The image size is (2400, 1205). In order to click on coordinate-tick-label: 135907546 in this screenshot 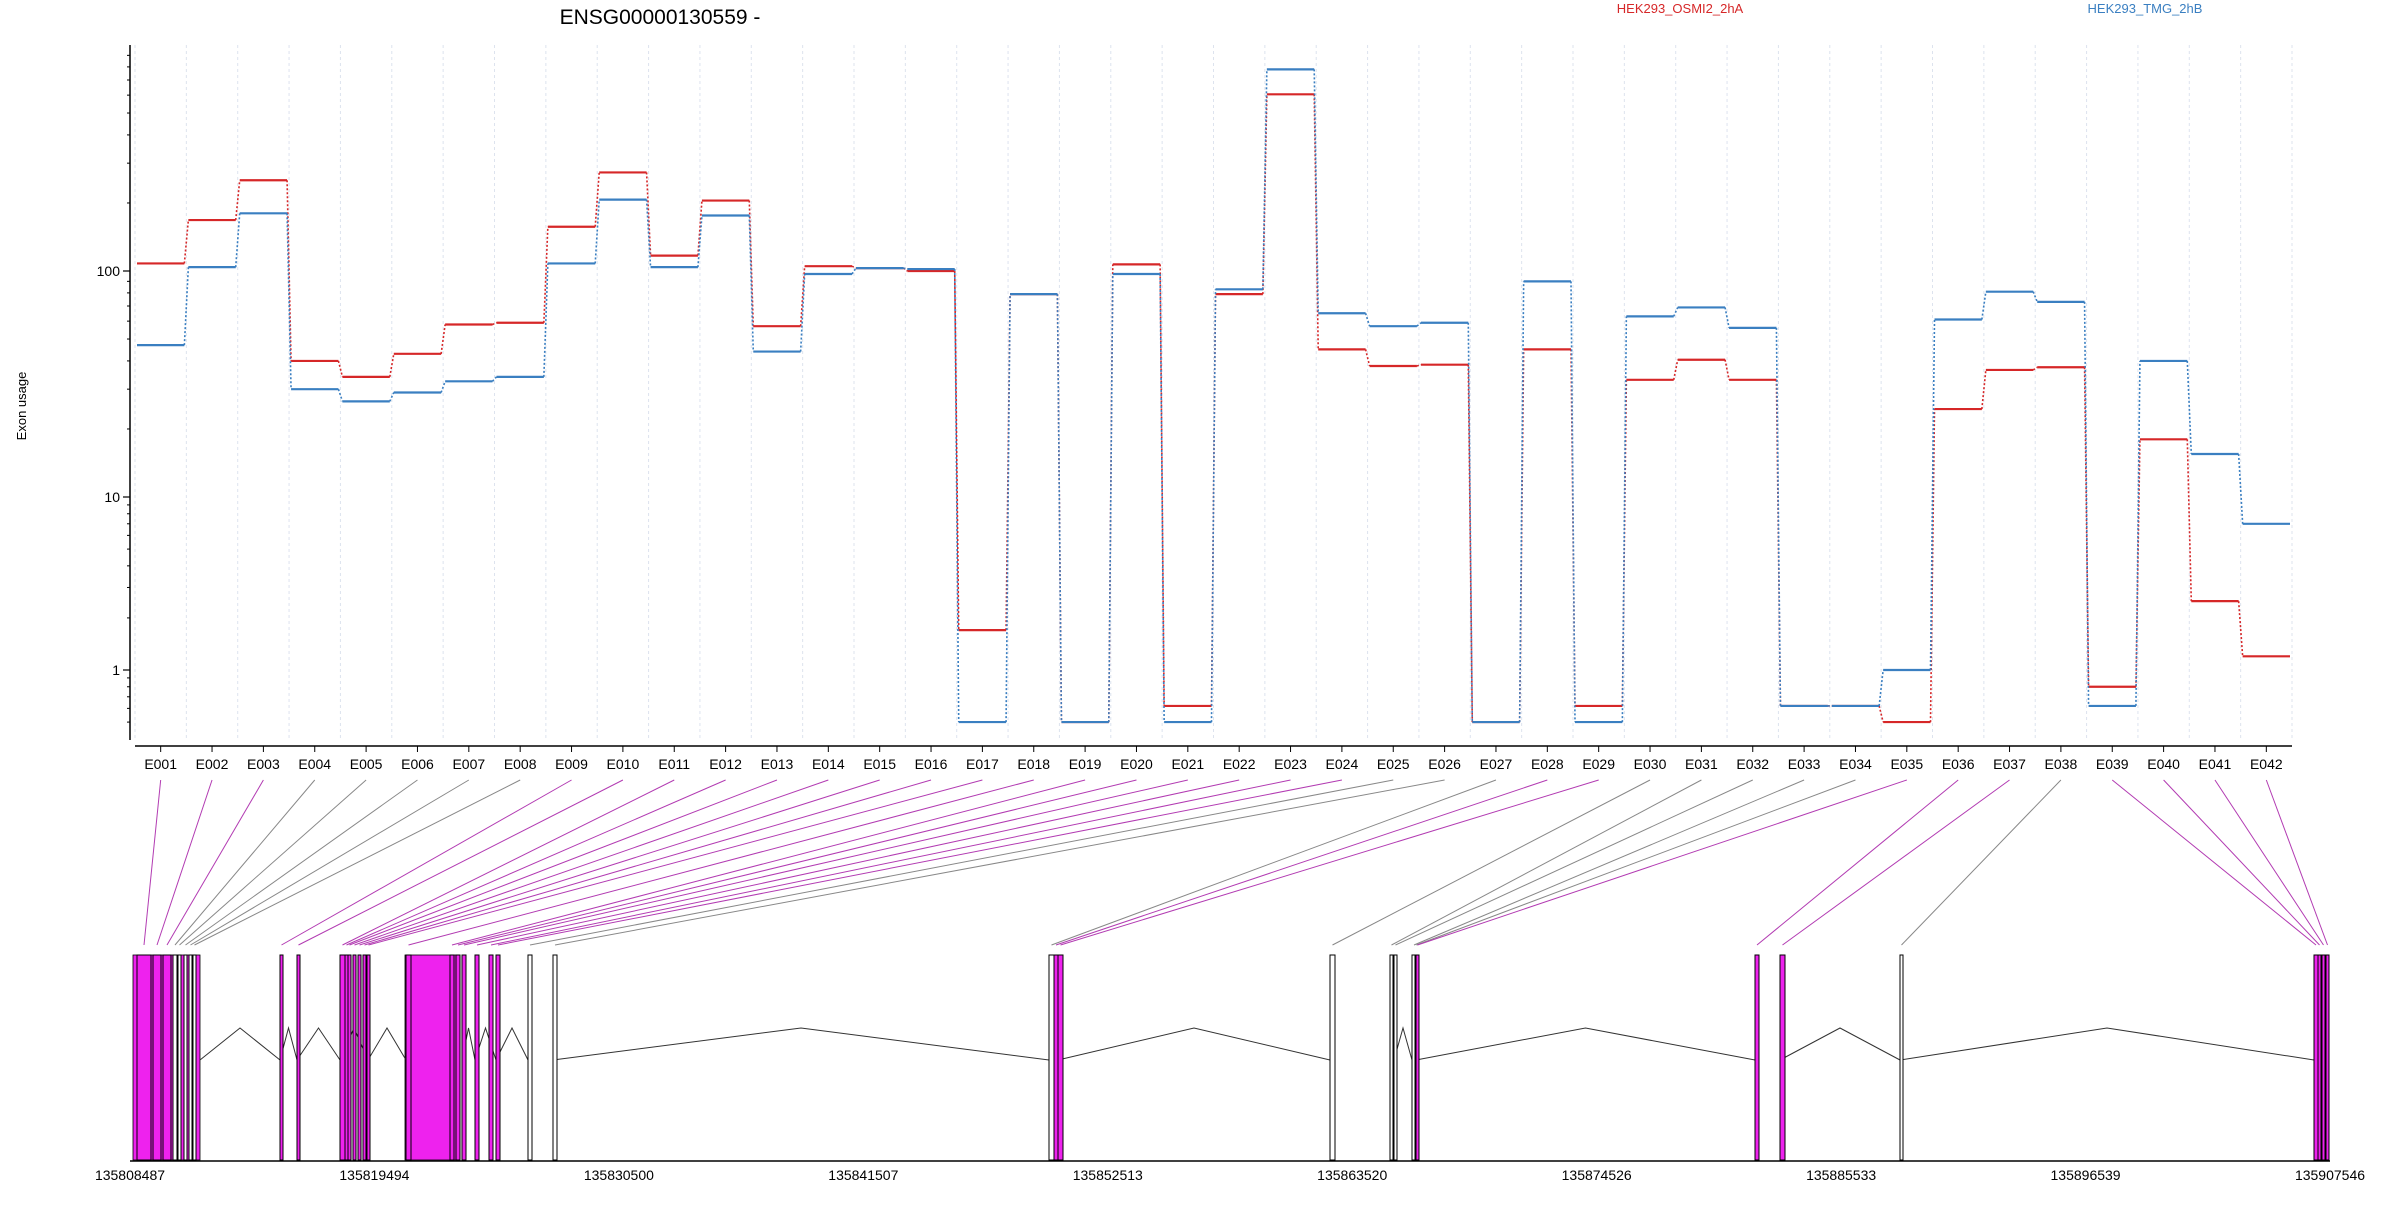, I will do `click(2330, 1175)`.